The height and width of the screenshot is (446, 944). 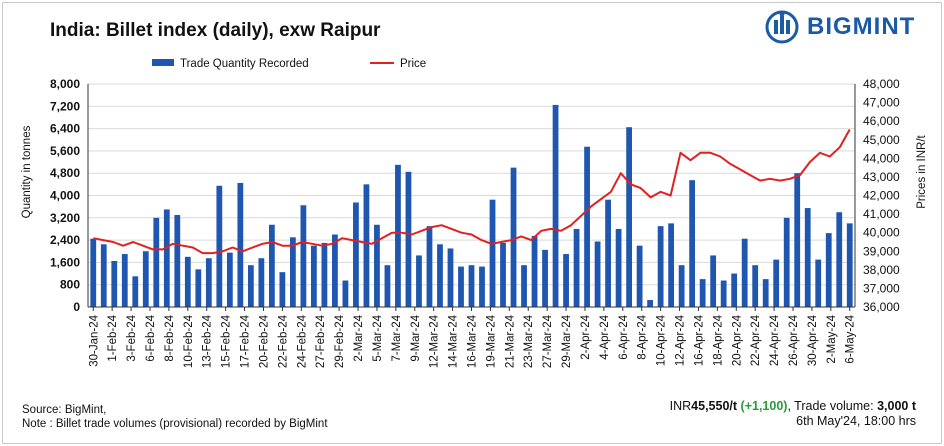 What do you see at coordinates (680, 406) in the screenshot?
I see `price-prefix: INR` at bounding box center [680, 406].